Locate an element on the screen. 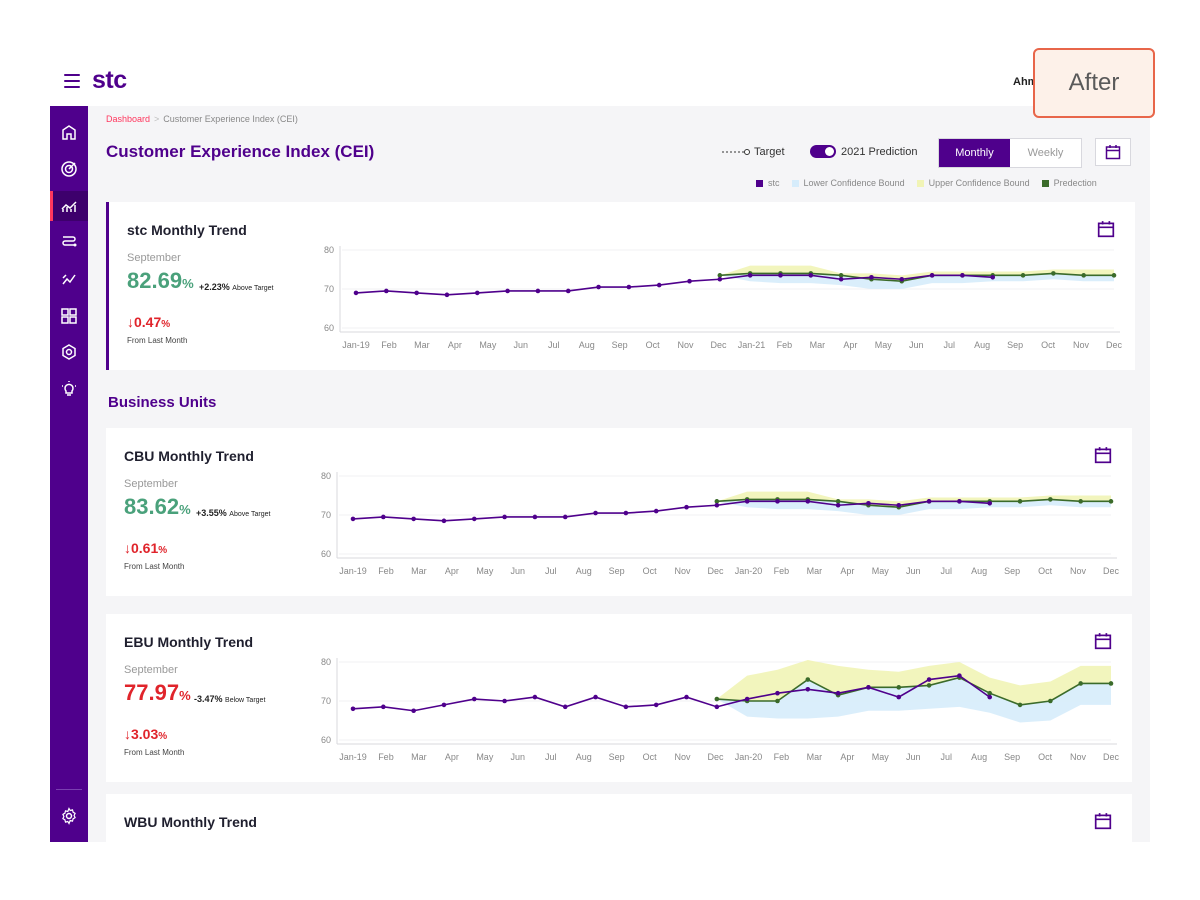  calendar-button is located at coordinates (1113, 152).